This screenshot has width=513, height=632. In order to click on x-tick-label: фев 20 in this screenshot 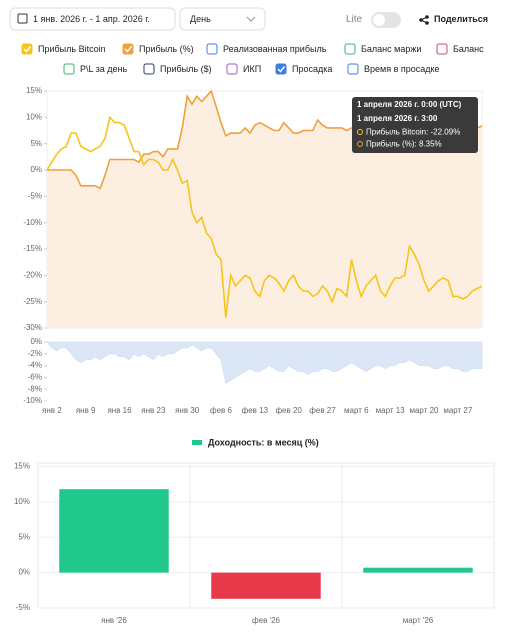, I will do `click(288, 410)`.